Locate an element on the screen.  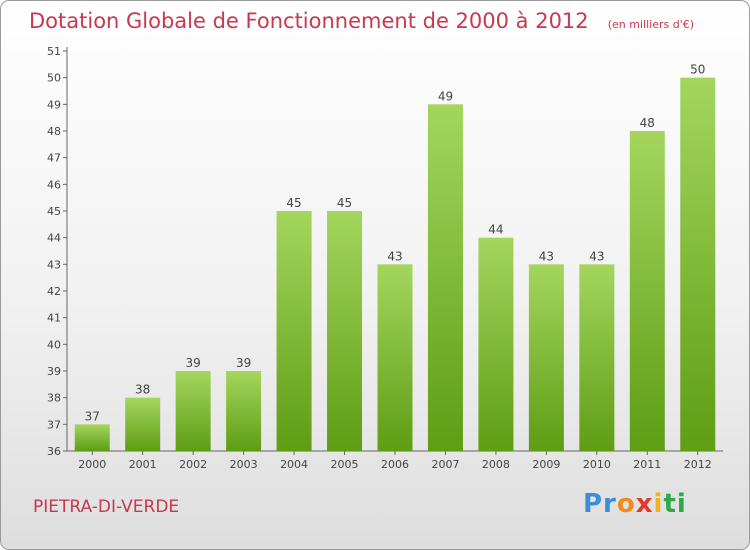
data-label: 49 is located at coordinates (445, 96).